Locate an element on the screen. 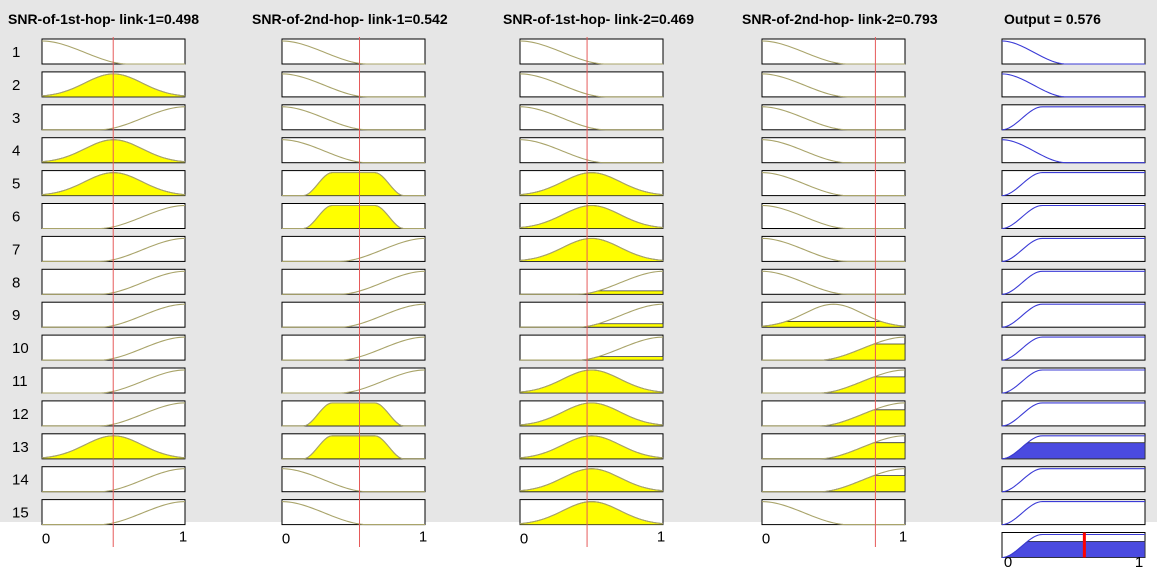 This screenshot has width=1157, height=570. axis-max-label: 1 is located at coordinates (423, 537).